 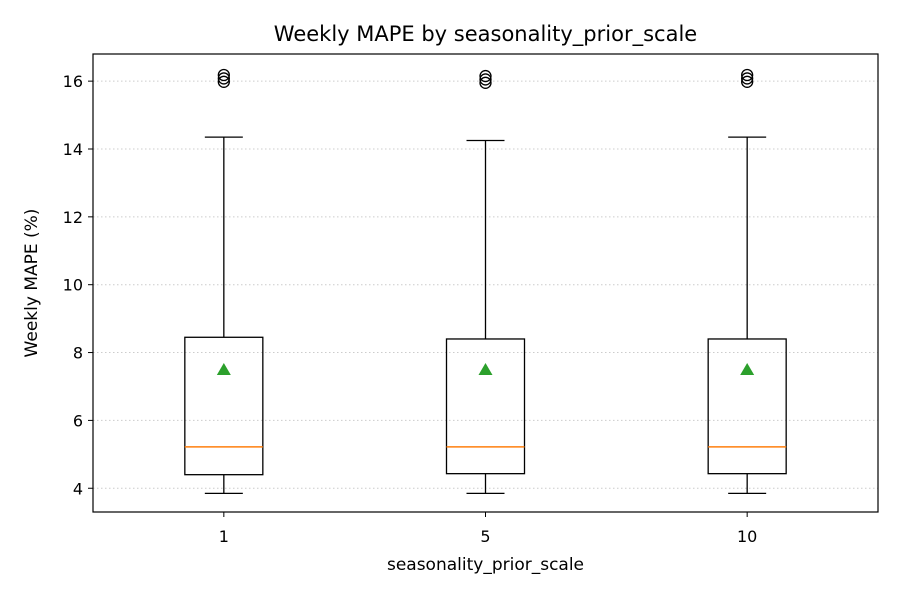 I want to click on y-tick-label: 14, so click(x=73, y=149).